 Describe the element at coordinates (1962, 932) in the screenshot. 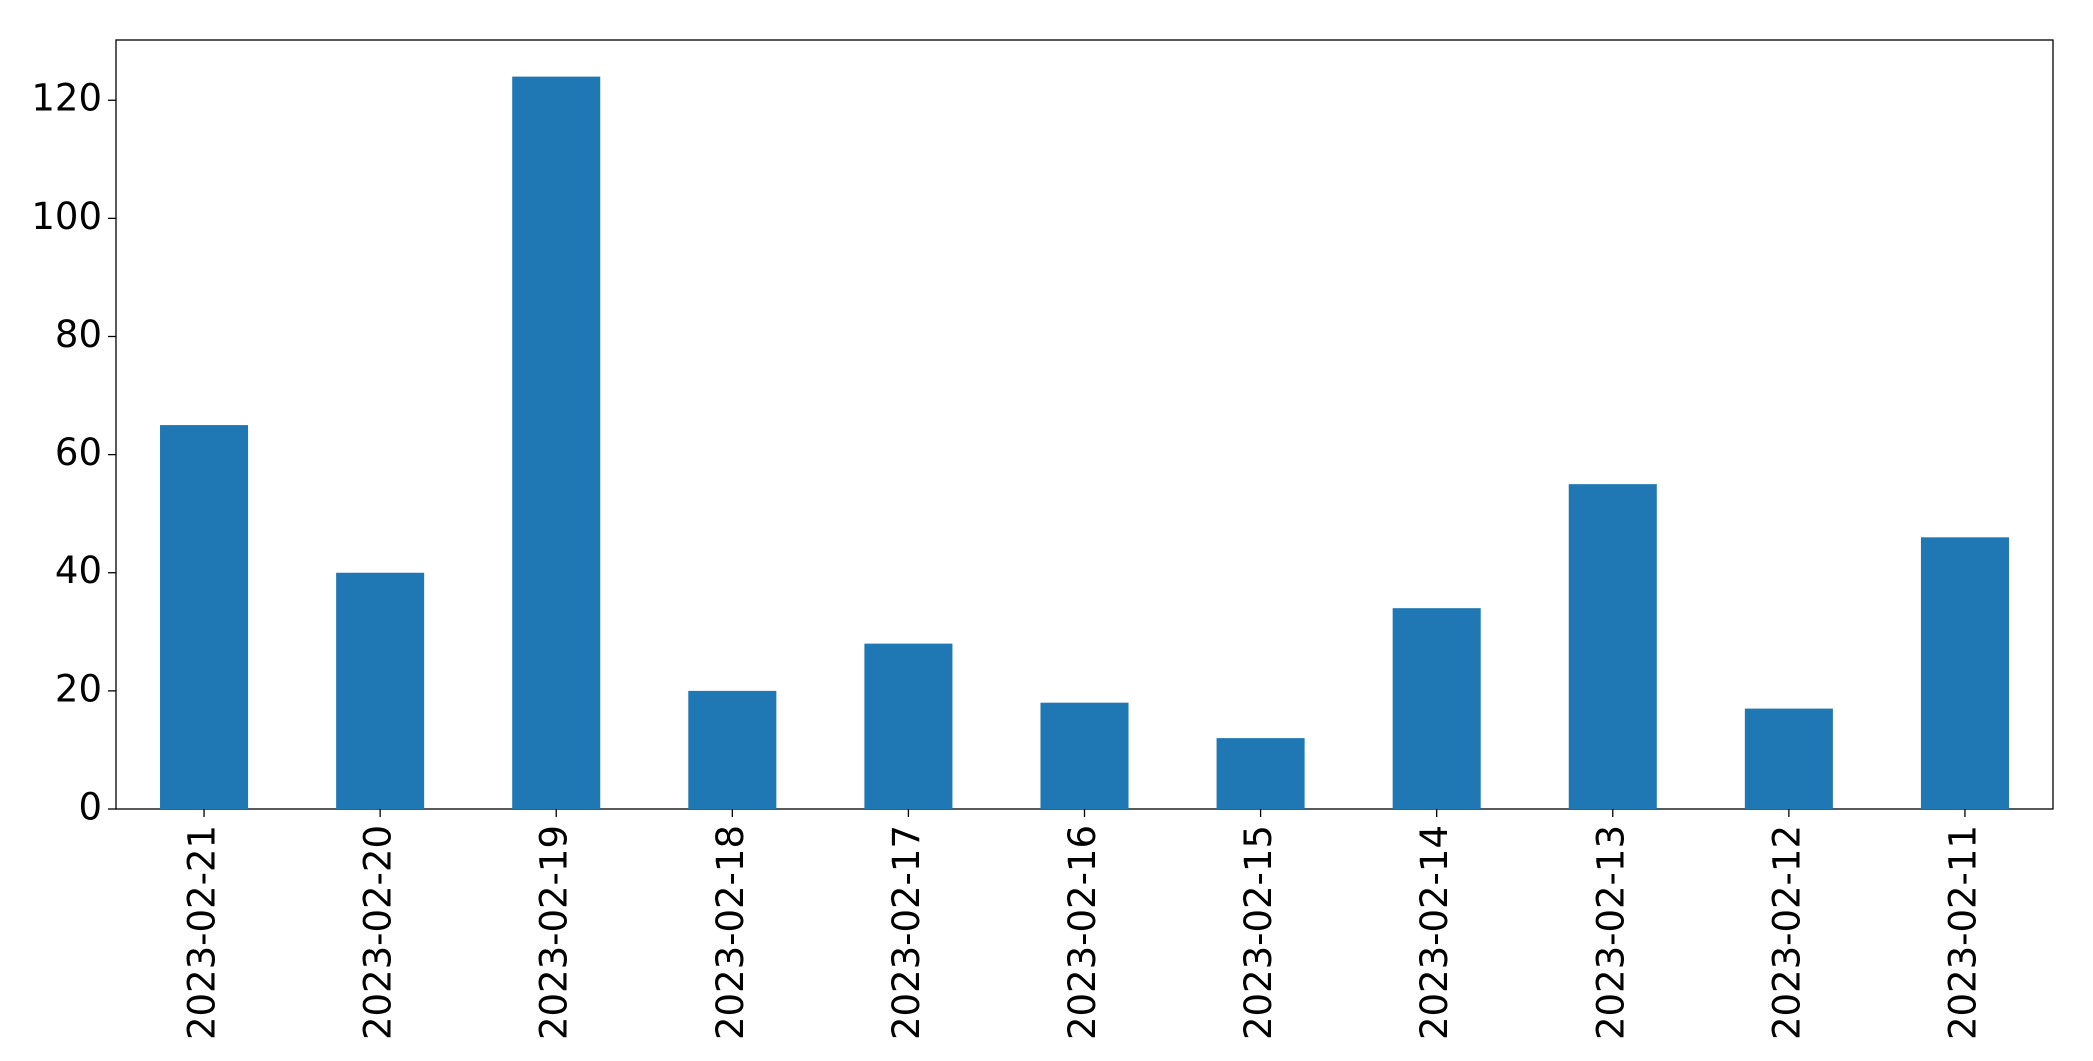

I see `x-tick-label: 2023-02-11` at that location.